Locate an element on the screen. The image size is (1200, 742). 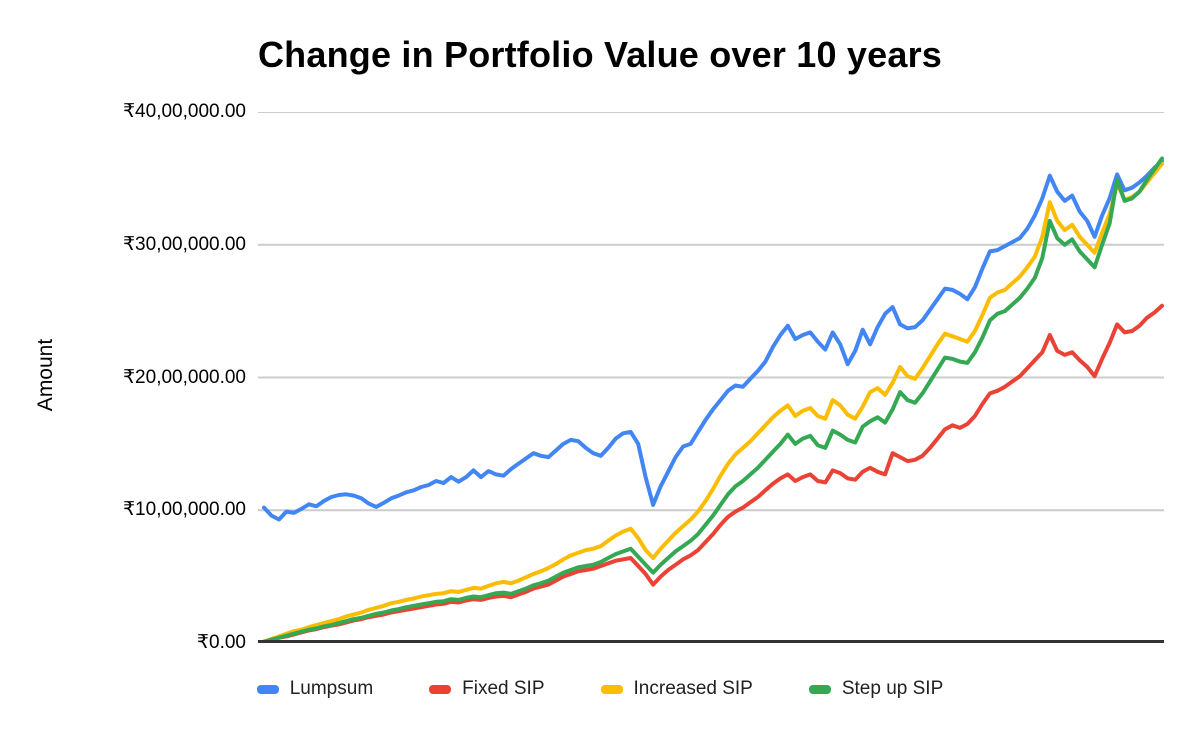
legend-label: Lumpsum is located at coordinates (331, 688).